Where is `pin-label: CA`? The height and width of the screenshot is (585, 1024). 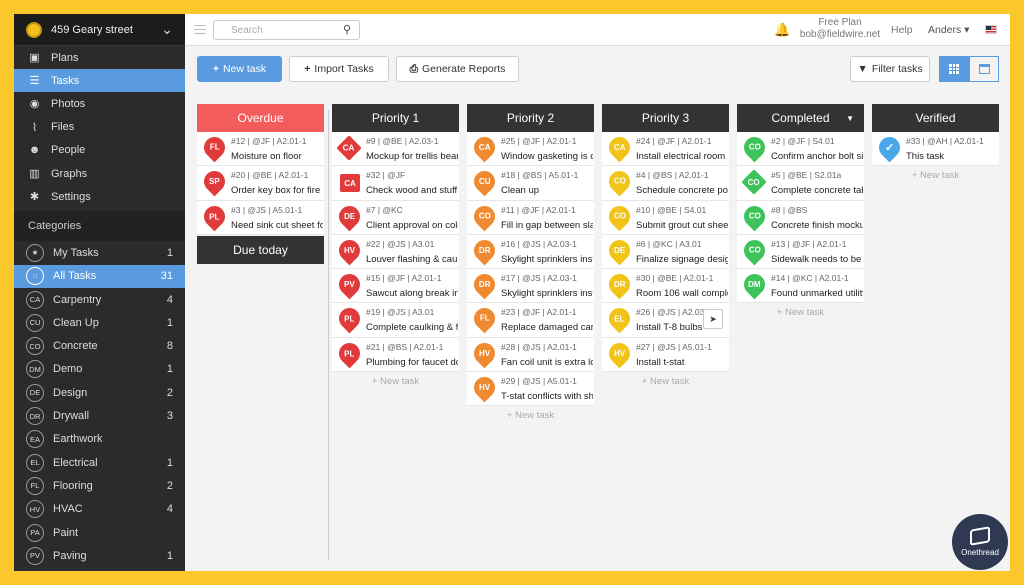 pin-label: CA is located at coordinates (619, 147).